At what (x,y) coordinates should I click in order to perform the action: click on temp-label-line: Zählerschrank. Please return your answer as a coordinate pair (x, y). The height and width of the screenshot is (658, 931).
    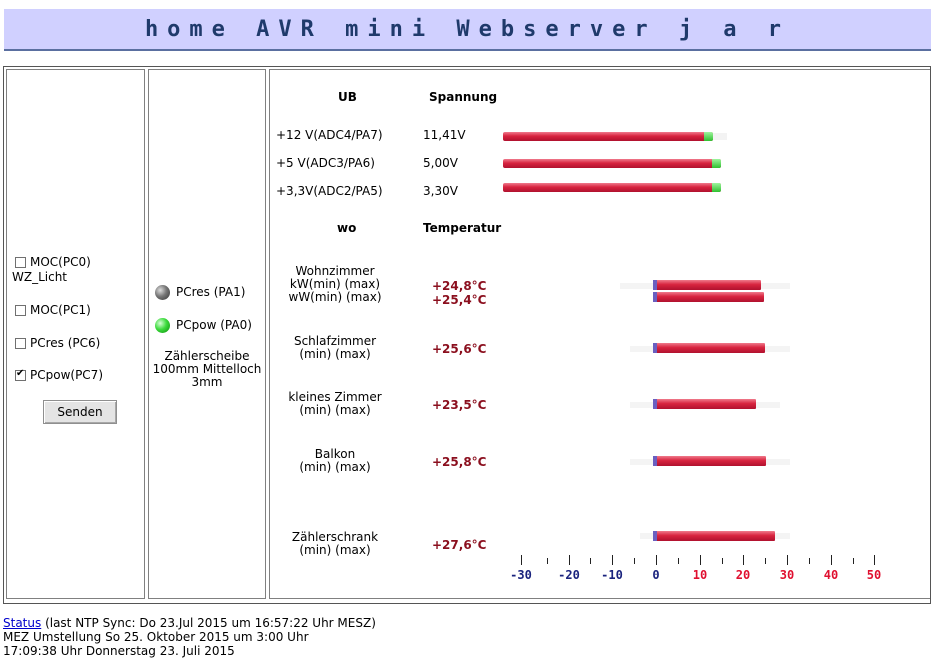
    Looking at the image, I should click on (335, 537).